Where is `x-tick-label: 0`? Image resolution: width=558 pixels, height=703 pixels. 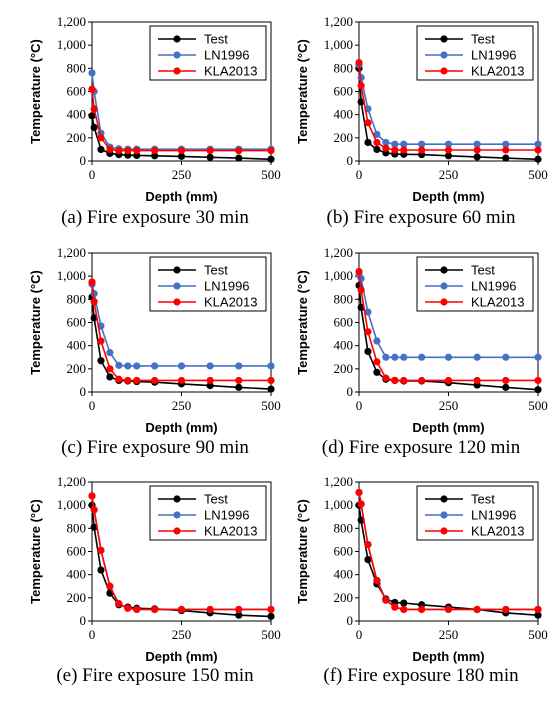 x-tick-label: 0 is located at coordinates (92, 174).